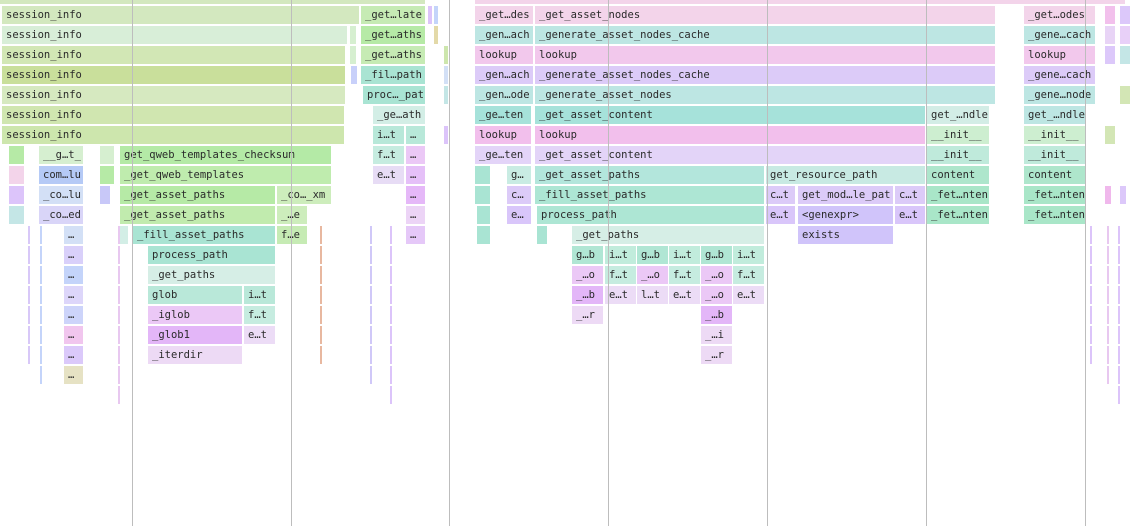 The width and height of the screenshot is (1131, 526). Describe the element at coordinates (587, 295) in the screenshot. I see `flame-frame: _…b` at that location.